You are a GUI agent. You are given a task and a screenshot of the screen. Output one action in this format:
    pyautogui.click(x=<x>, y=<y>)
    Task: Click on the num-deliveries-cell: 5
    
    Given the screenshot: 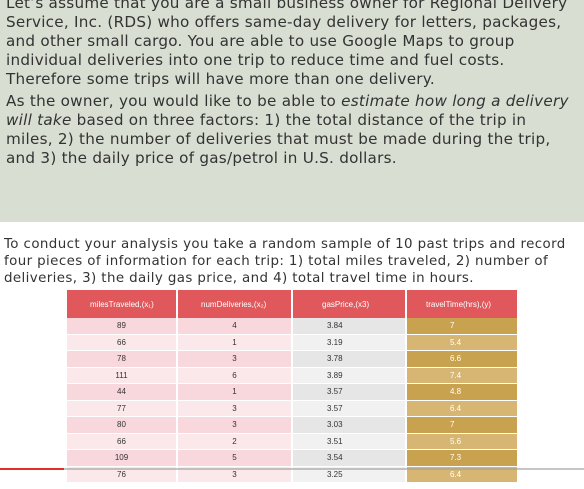 What is the action you would take?
    pyautogui.click(x=235, y=458)
    